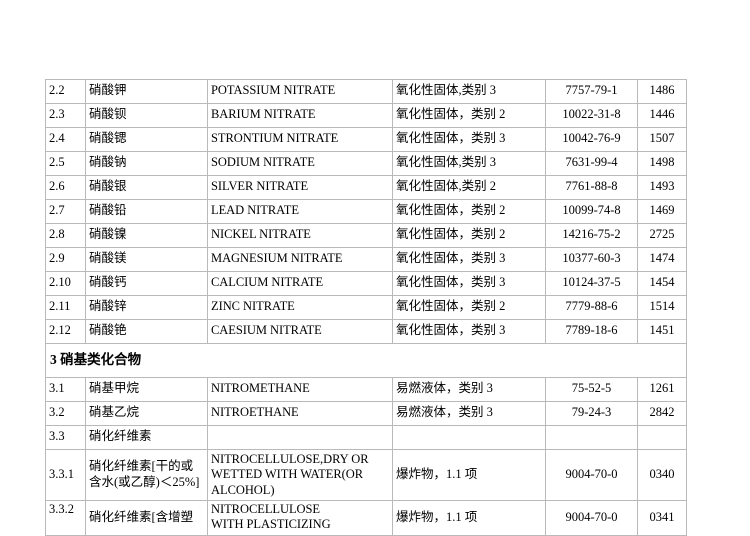 The image size is (750, 536). I want to click on cell-chinese-name: 硝基乙烷, so click(146, 413).